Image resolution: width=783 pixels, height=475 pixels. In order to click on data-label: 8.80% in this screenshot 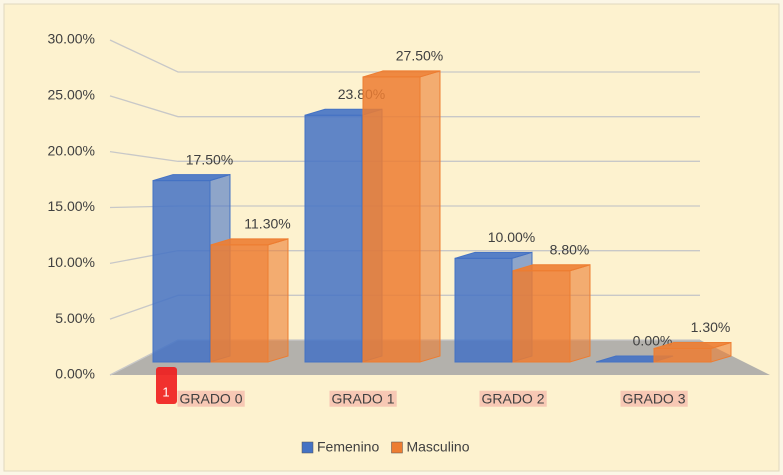, I will do `click(570, 249)`.